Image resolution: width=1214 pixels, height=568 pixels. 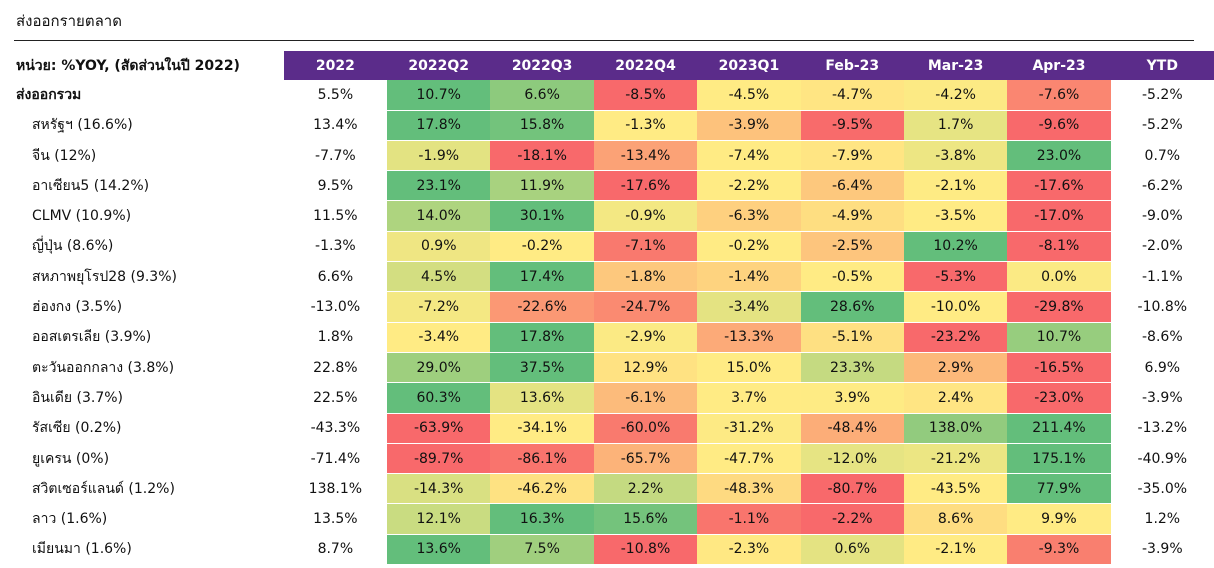 I want to click on value-cell: 1.8%, so click(x=335, y=337).